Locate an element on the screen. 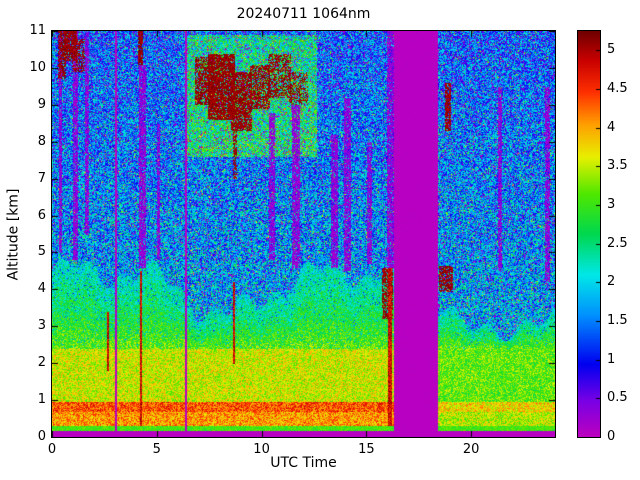  y-tick-label: 0 is located at coordinates (41, 436).